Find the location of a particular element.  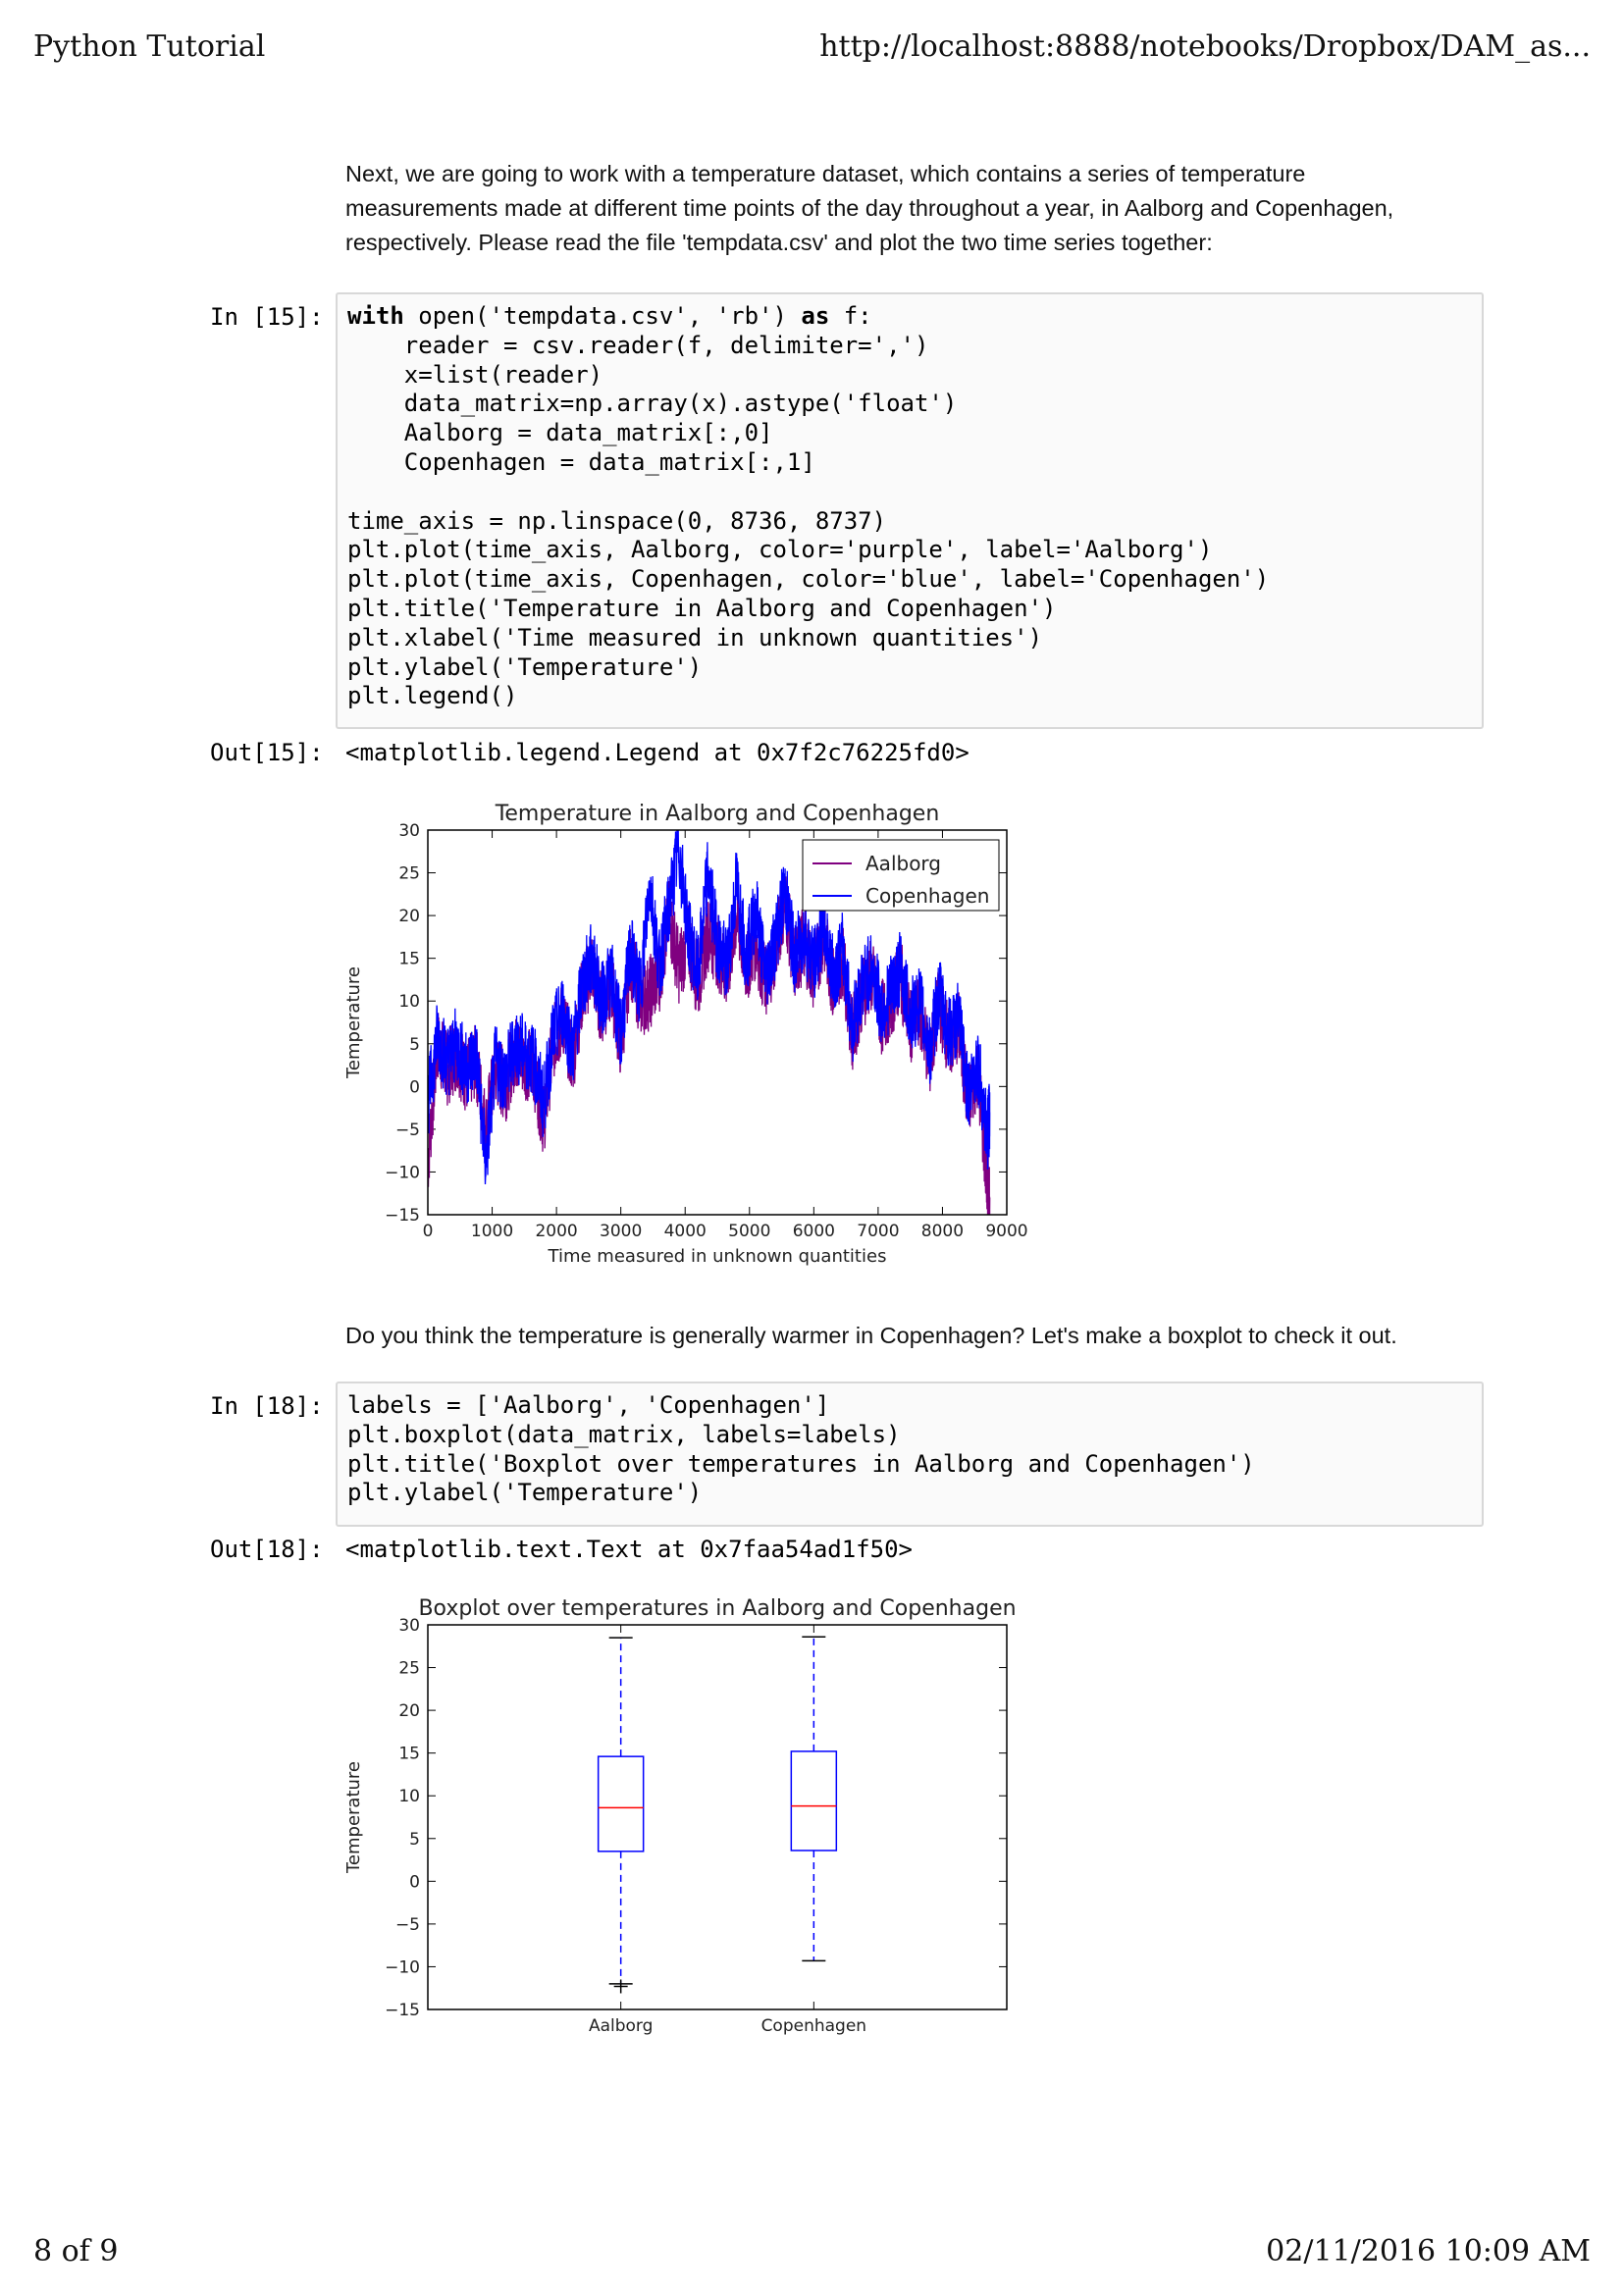

legend-label: Aalborg is located at coordinates (903, 864).